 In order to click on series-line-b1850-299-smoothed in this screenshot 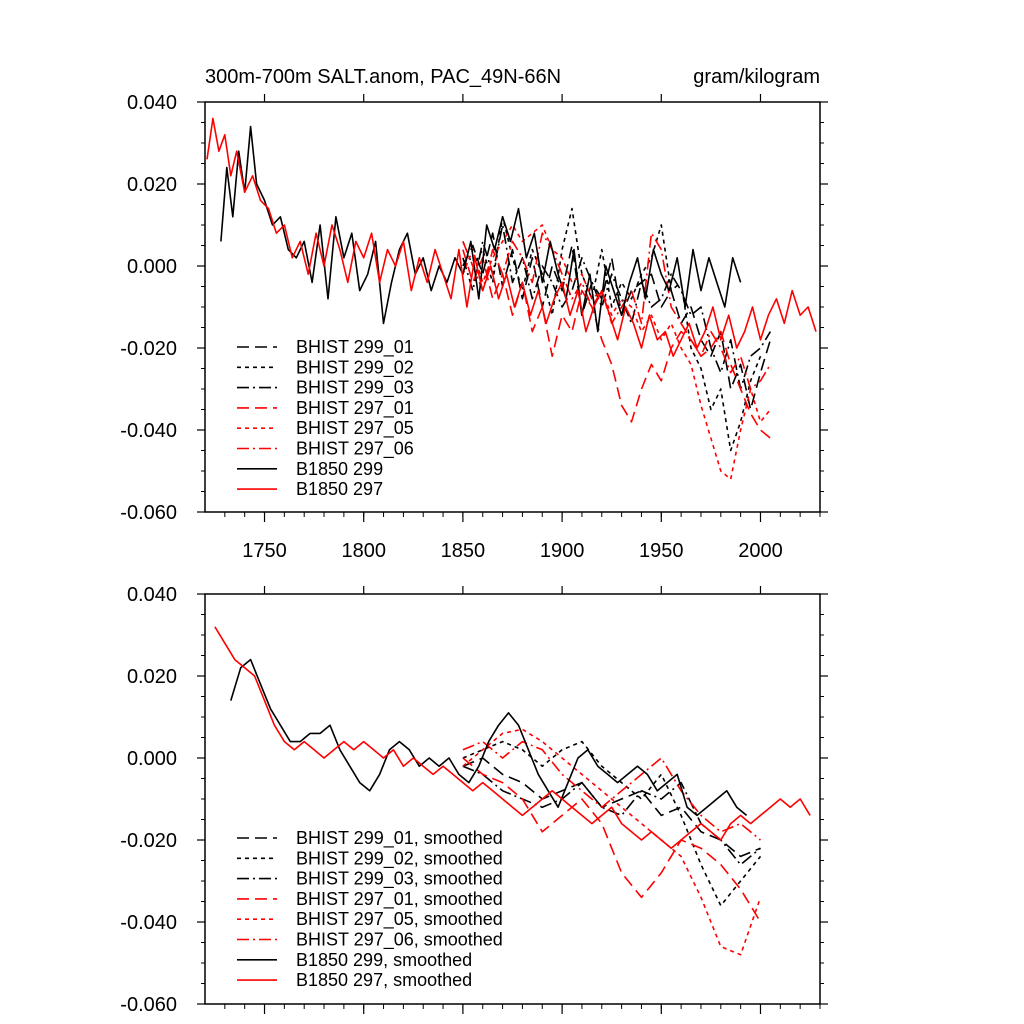, I will do `click(489, 737)`.